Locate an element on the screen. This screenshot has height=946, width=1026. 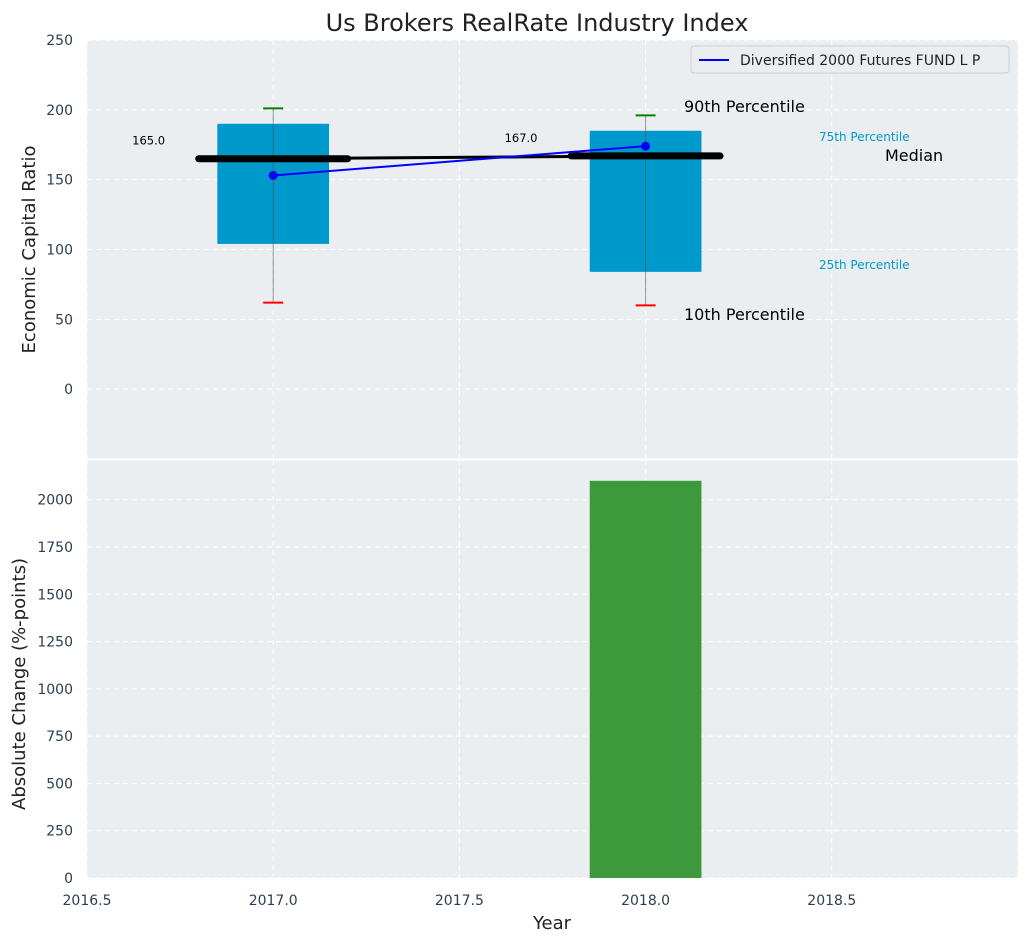
x-tick-label: 2017.5 is located at coordinates (459, 901).